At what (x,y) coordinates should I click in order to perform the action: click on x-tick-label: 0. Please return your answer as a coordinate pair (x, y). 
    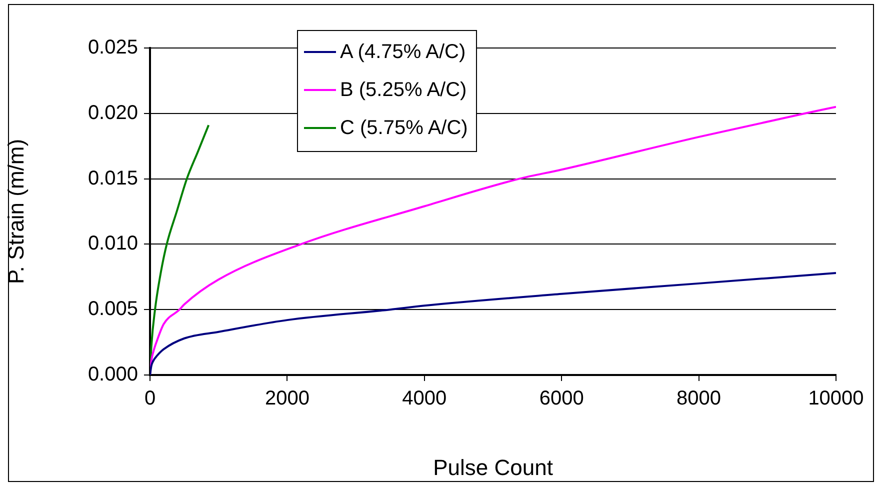
    Looking at the image, I should click on (150, 399).